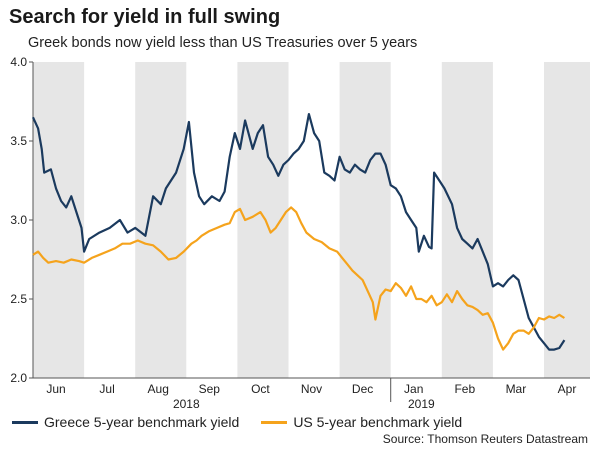 This screenshot has height=450, width=600. I want to click on y-tick-label: 3.5, so click(18, 141).